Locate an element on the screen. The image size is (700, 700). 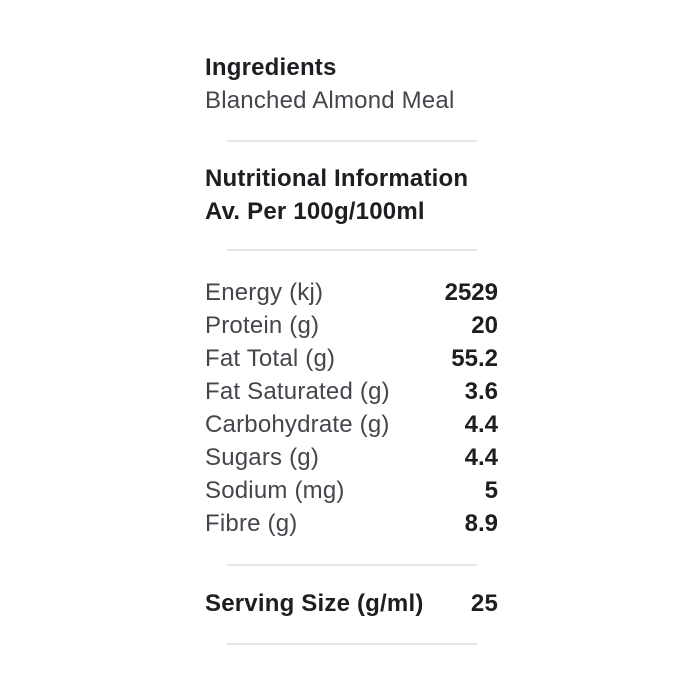
nutrient-value: 8.9 is located at coordinates (481, 523).